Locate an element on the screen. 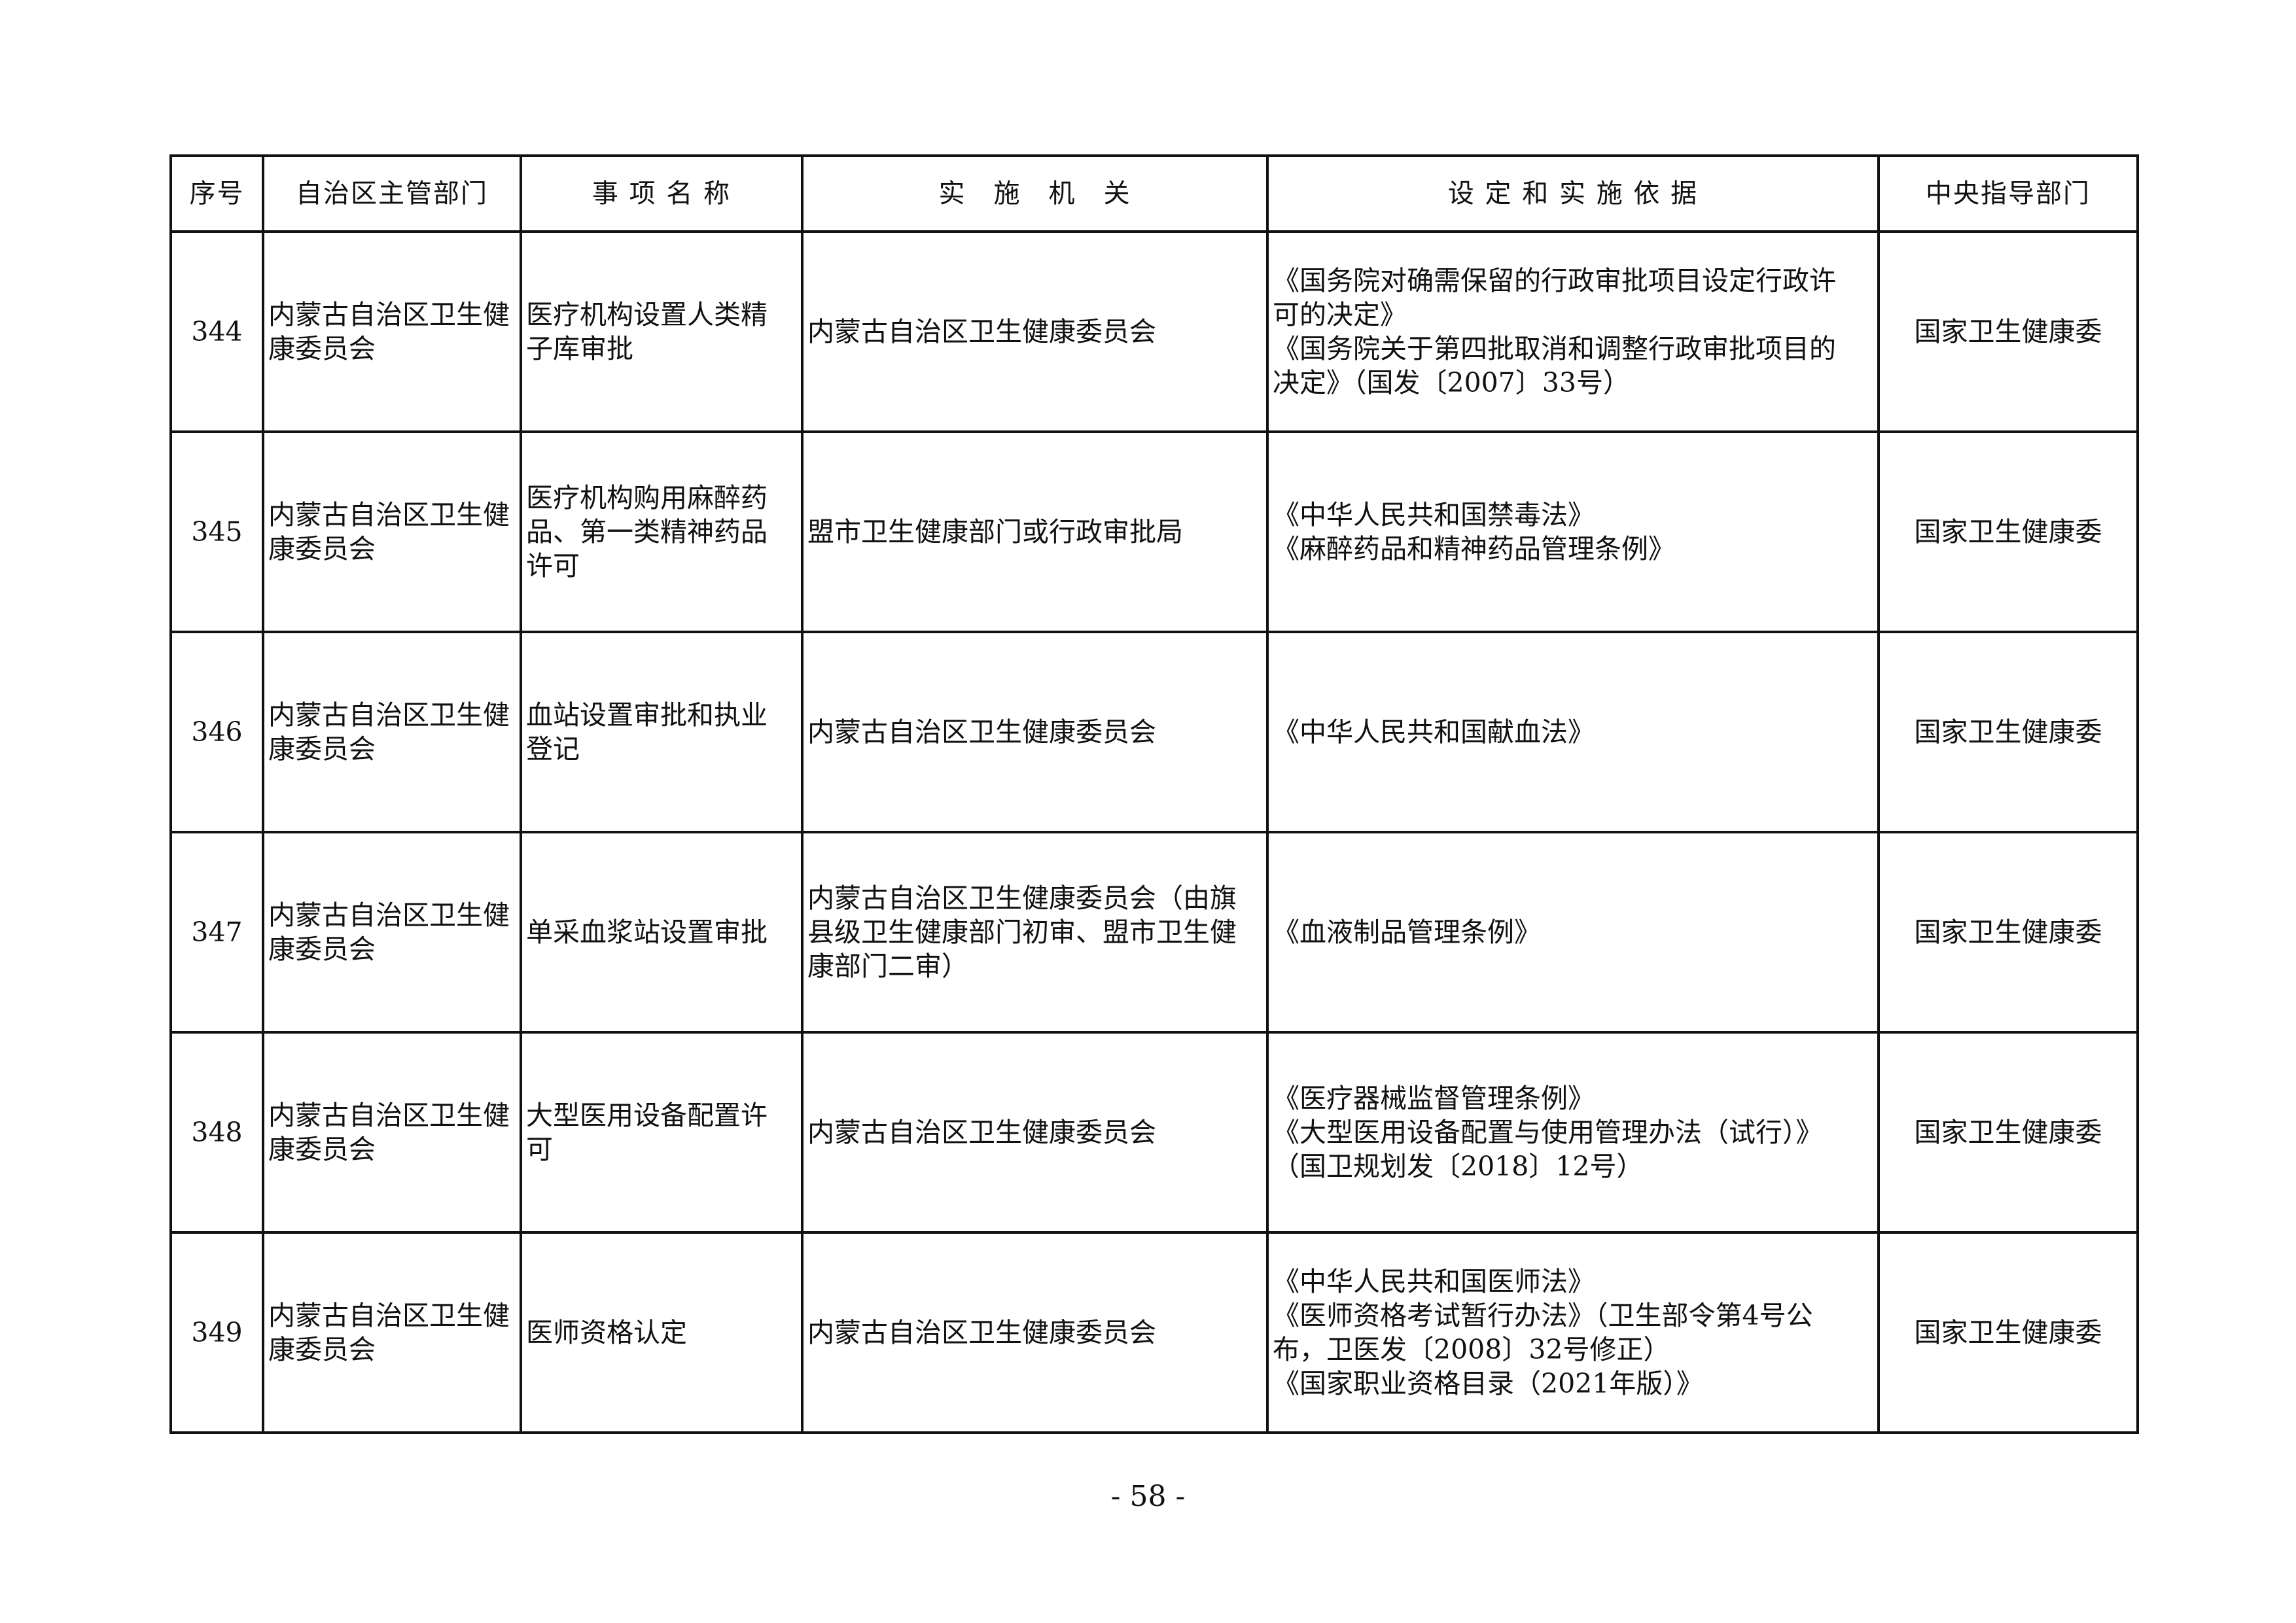 This screenshot has height=1623, width=2296. page-number: - 58 - is located at coordinates (1148, 1496).